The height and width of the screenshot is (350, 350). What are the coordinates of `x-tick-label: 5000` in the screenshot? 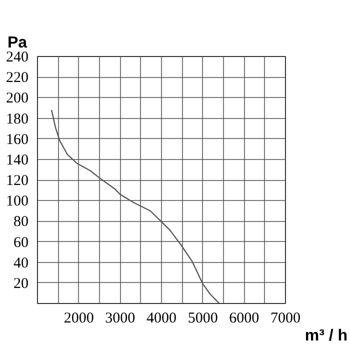 It's located at (203, 318).